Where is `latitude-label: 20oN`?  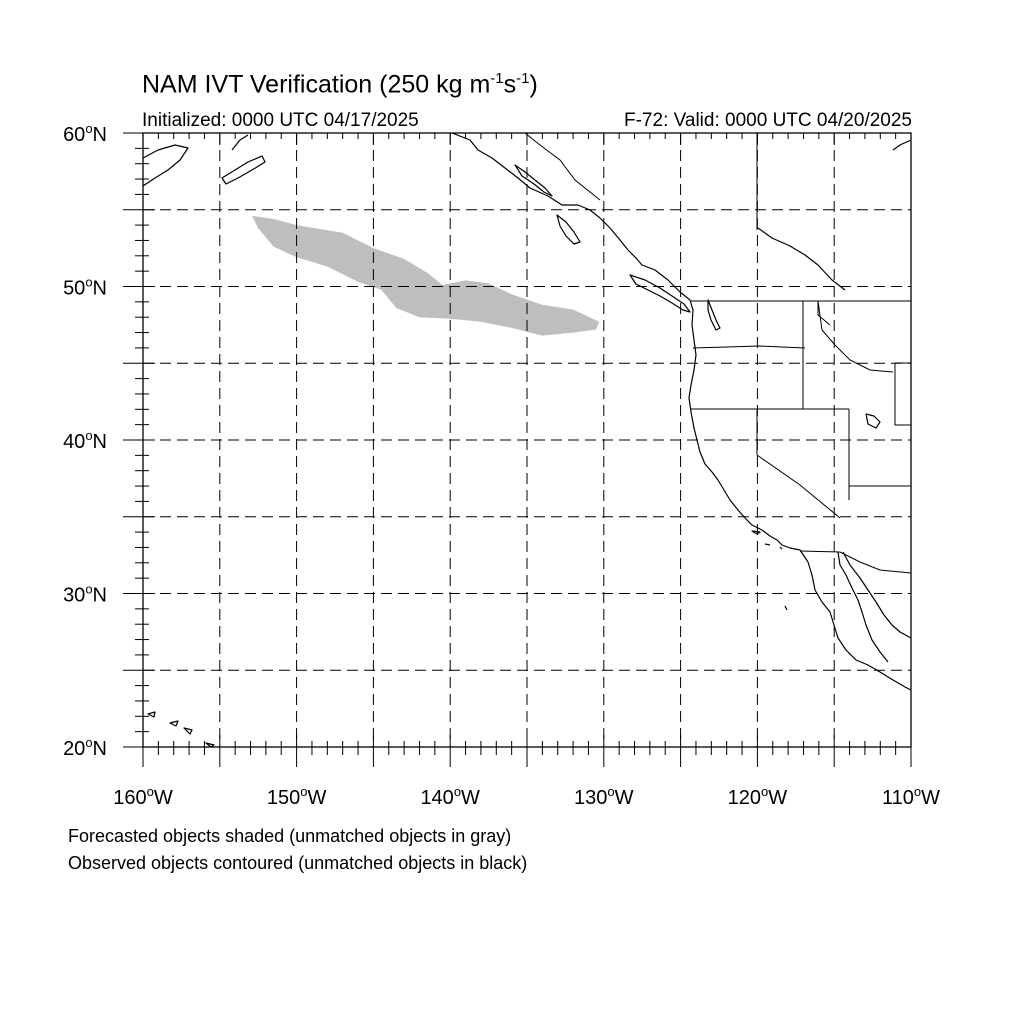 latitude-label: 20oN is located at coordinates (85, 747).